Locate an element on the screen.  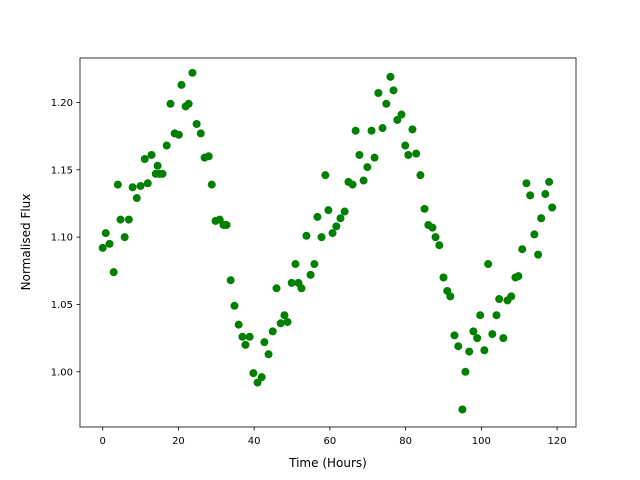
y-tick-label: 1.20 is located at coordinates (62, 103).